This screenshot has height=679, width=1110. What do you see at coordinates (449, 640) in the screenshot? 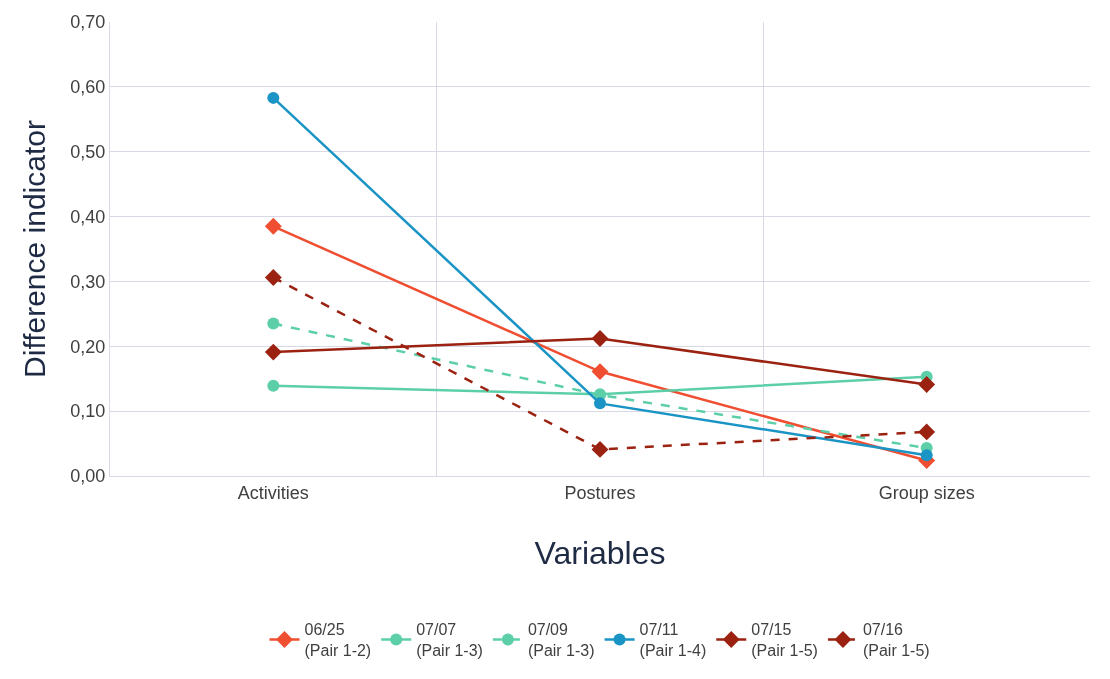
I see `legend-label: 07/07 (Pair 1-3)` at bounding box center [449, 640].